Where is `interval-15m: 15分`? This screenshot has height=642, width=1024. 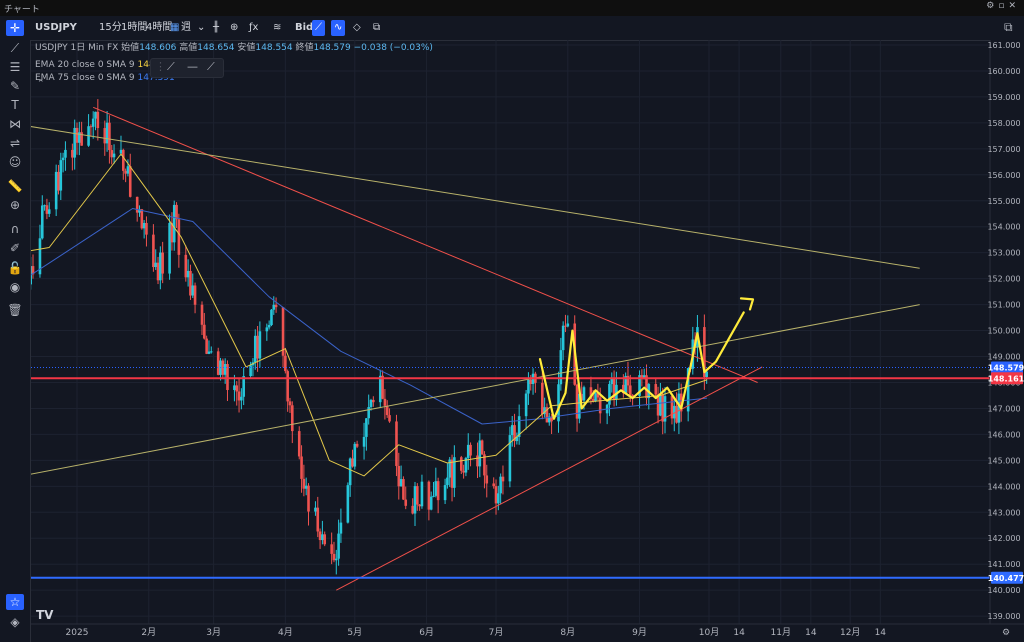 interval-15m: 15分 is located at coordinates (110, 27).